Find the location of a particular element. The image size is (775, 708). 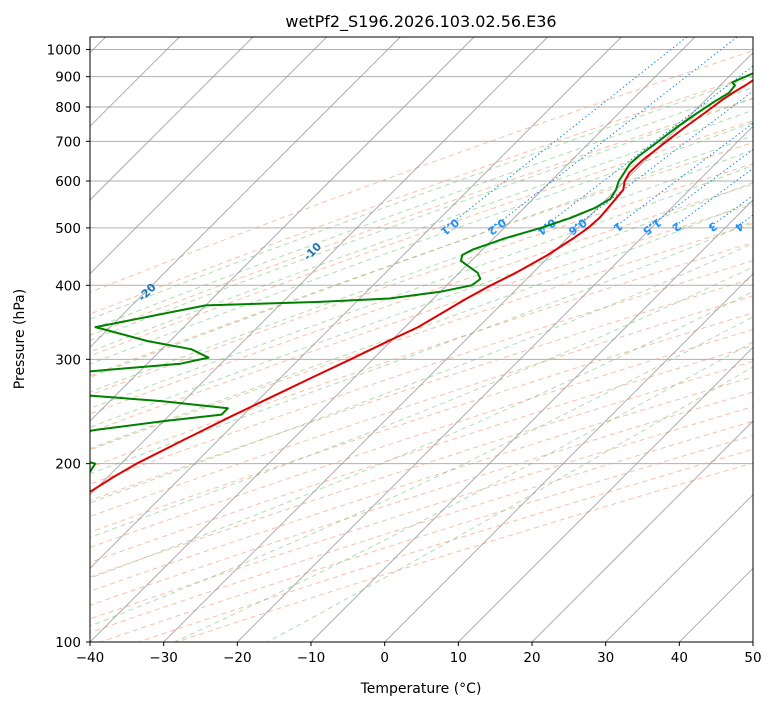

dry-adiabat-label: -10 is located at coordinates (312, 251).